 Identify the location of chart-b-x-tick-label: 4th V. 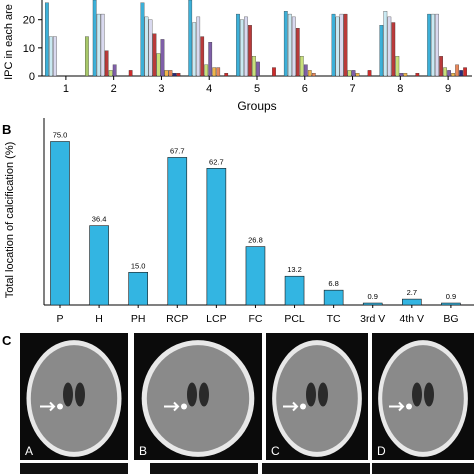
(412, 319).